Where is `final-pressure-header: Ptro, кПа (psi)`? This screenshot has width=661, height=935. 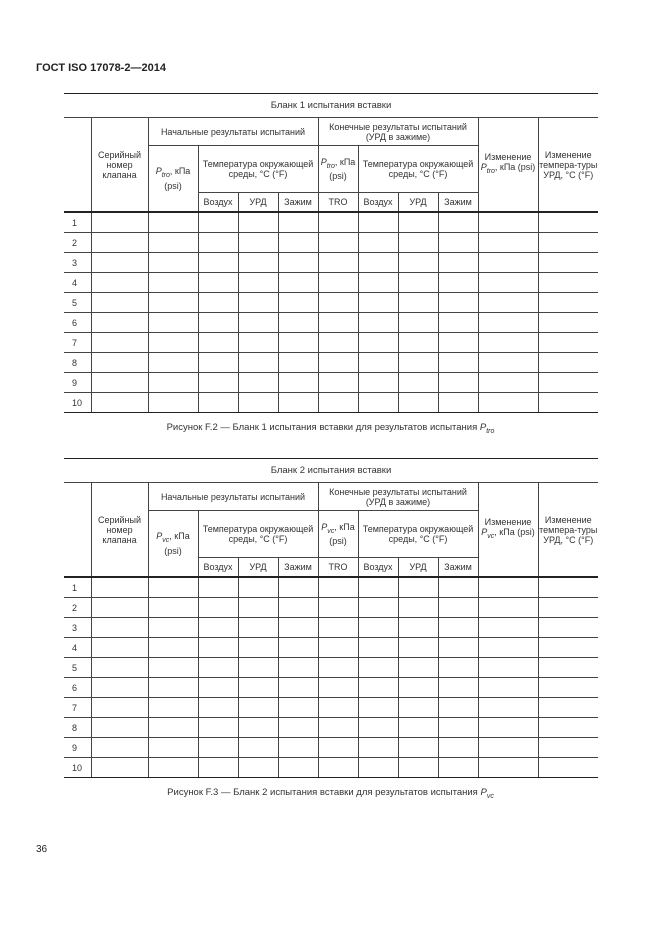 final-pressure-header: Ptro, кПа (psi) is located at coordinates (338, 169).